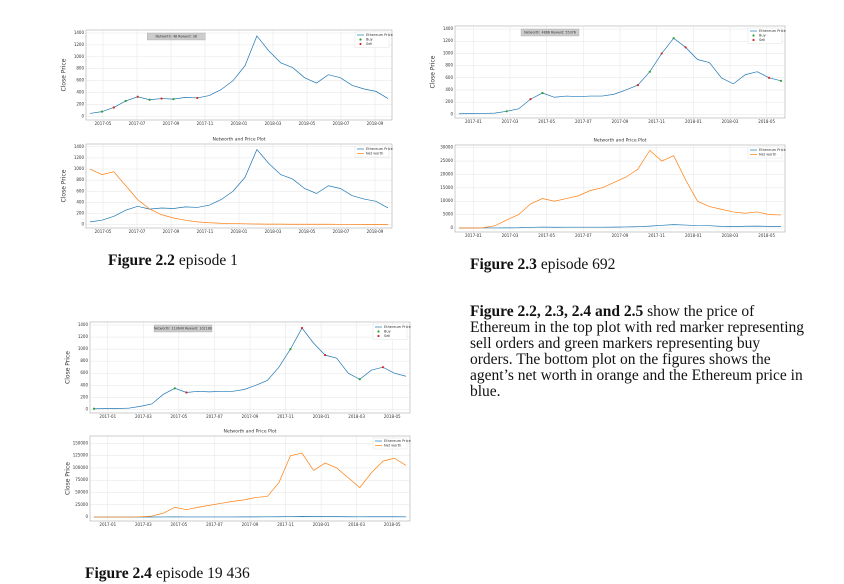 The width and height of the screenshot is (844, 584). I want to click on plot-title: Networth and Price Plot, so click(238, 140).